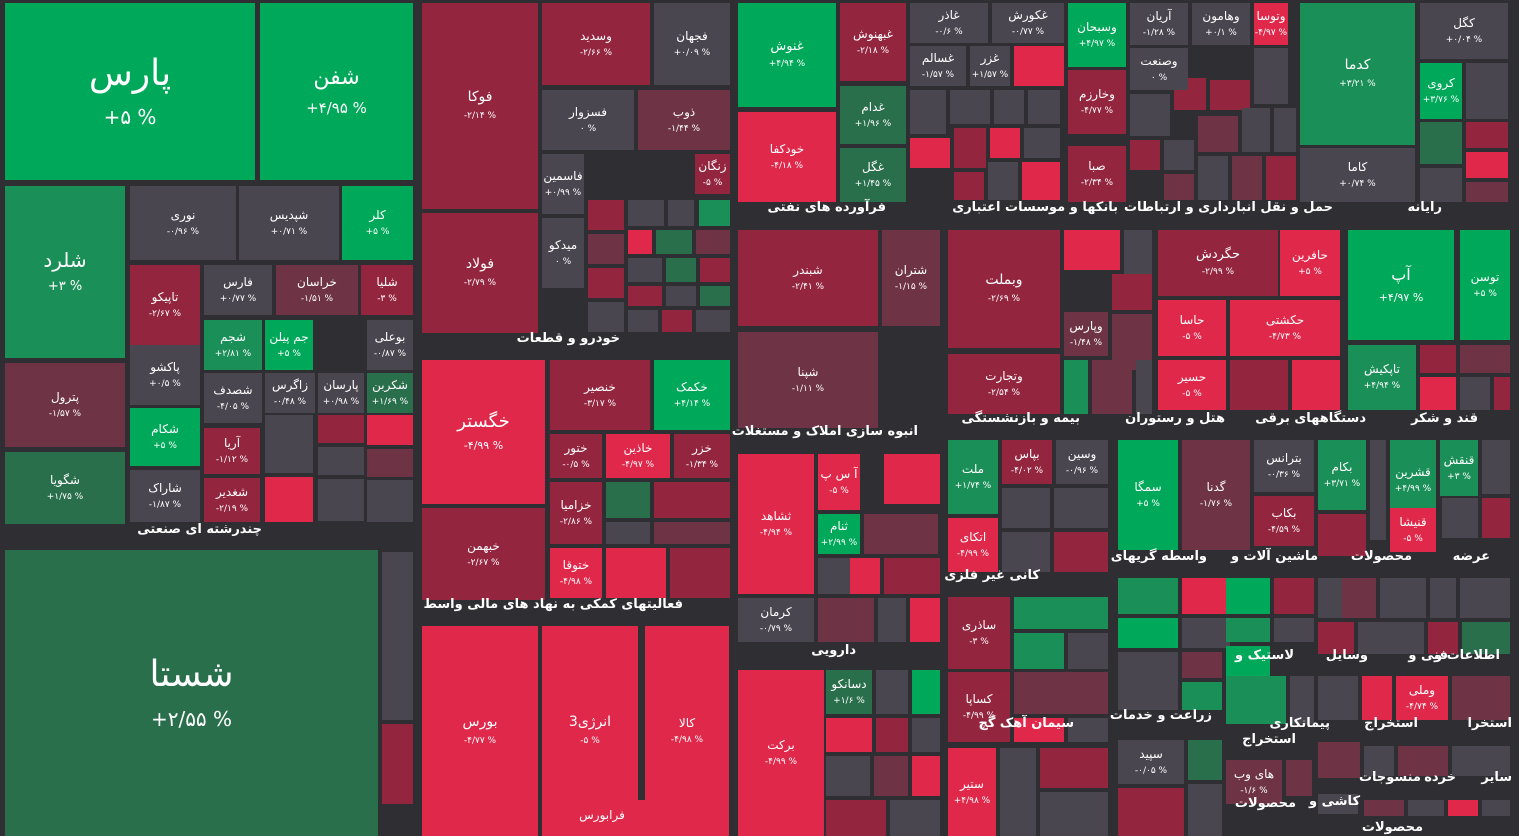 This screenshot has width=1519, height=836. Describe the element at coordinates (1382, 377) in the screenshot. I see `stock-tile: تاپکیش +۴/۹۴ %` at that location.